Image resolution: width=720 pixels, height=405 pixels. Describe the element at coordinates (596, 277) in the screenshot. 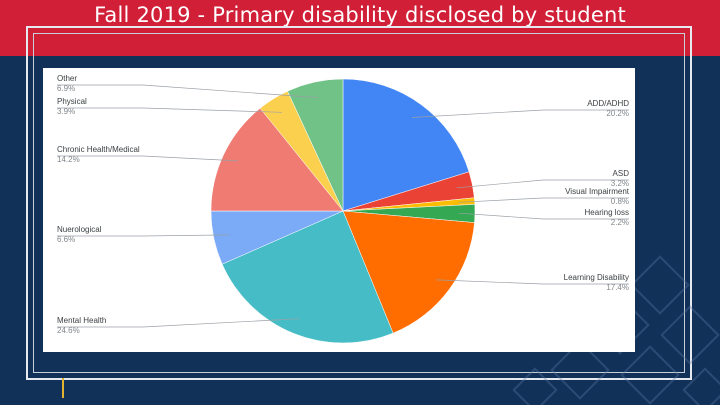

I see `slice-label: Learning Disability` at that location.